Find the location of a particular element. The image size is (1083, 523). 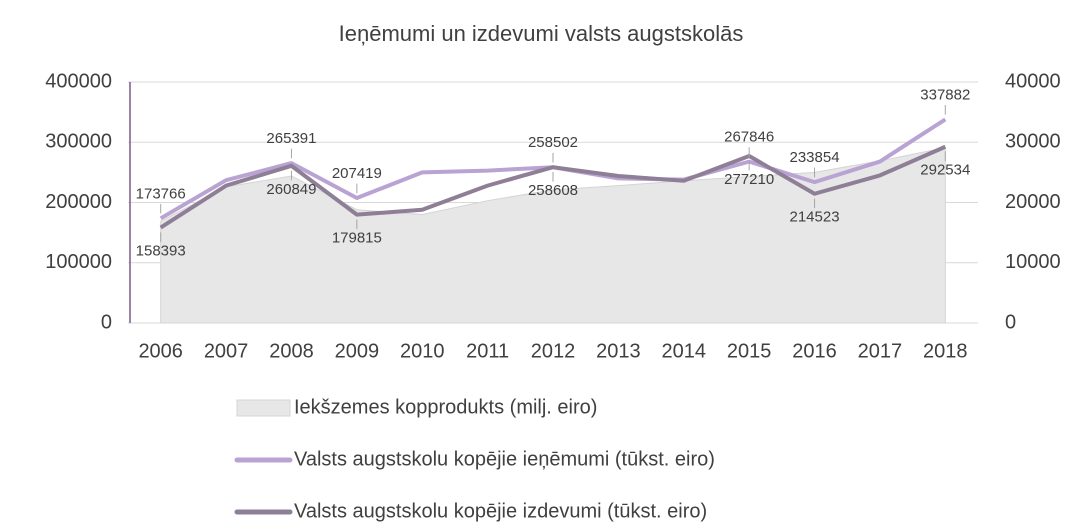

x-tick-label: 2014 is located at coordinates (684, 351).